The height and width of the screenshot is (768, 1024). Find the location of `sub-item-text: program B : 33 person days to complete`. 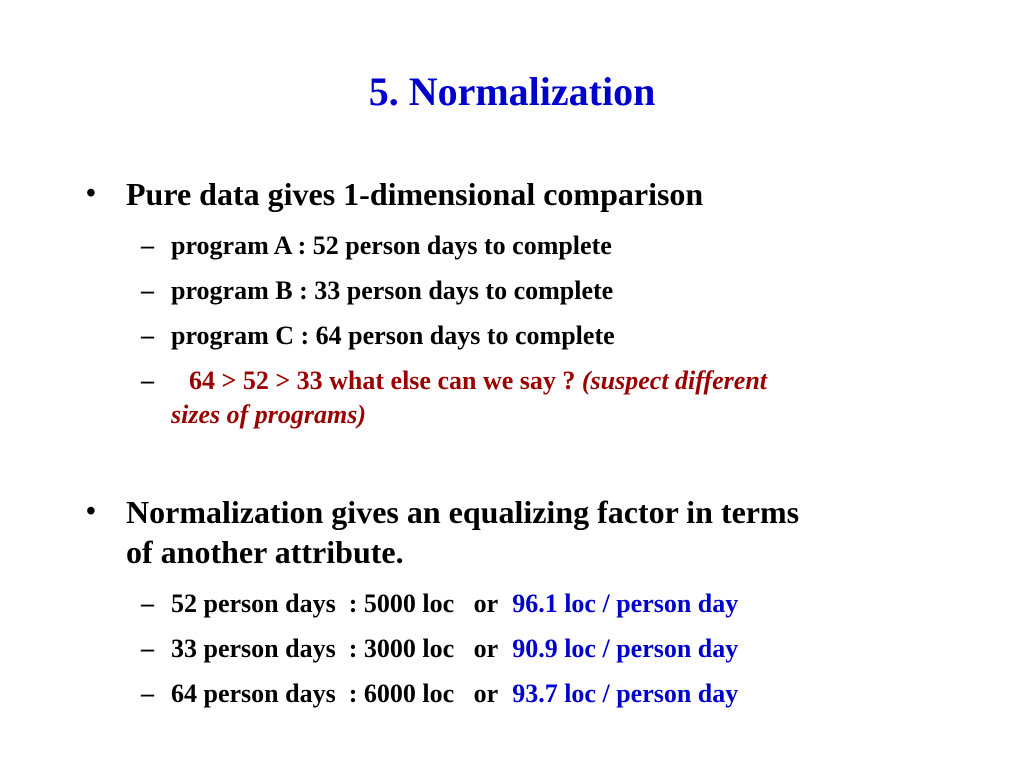

sub-item-text: program B : 33 person days to complete is located at coordinates (392, 290).